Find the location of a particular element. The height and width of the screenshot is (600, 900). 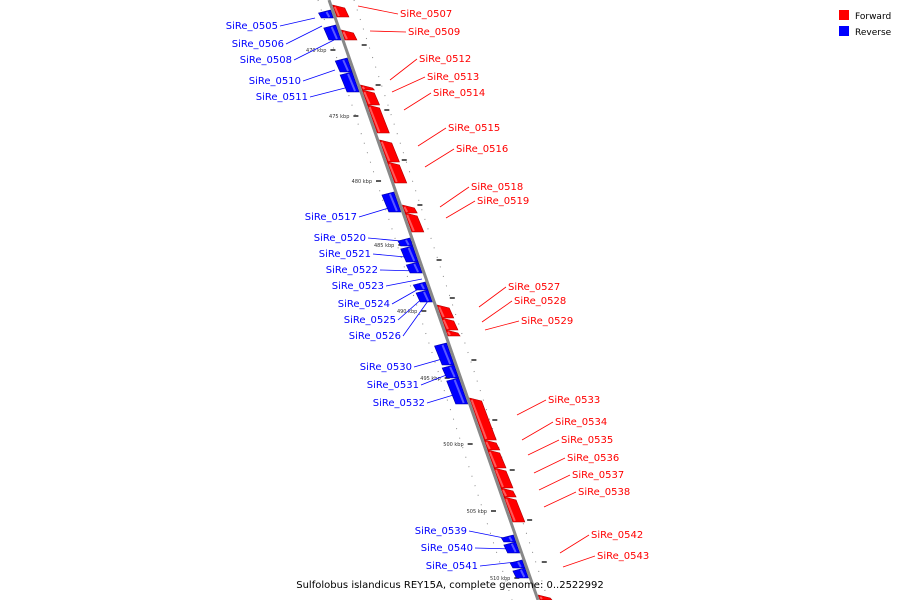

gene-label-forward: SiRe_0514 is located at coordinates (459, 93).